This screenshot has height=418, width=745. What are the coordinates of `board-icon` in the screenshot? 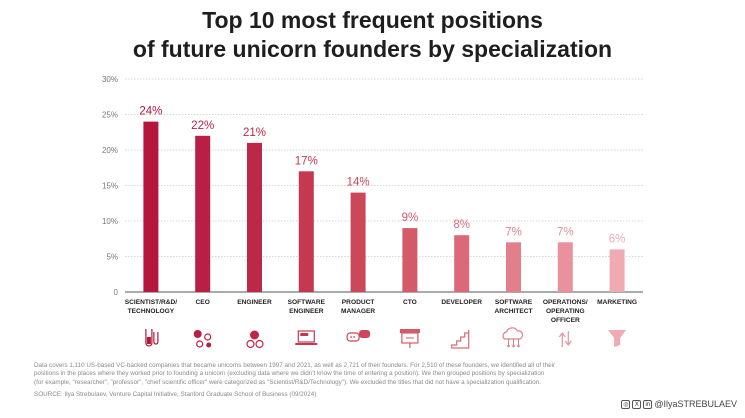 It's located at (409, 338).